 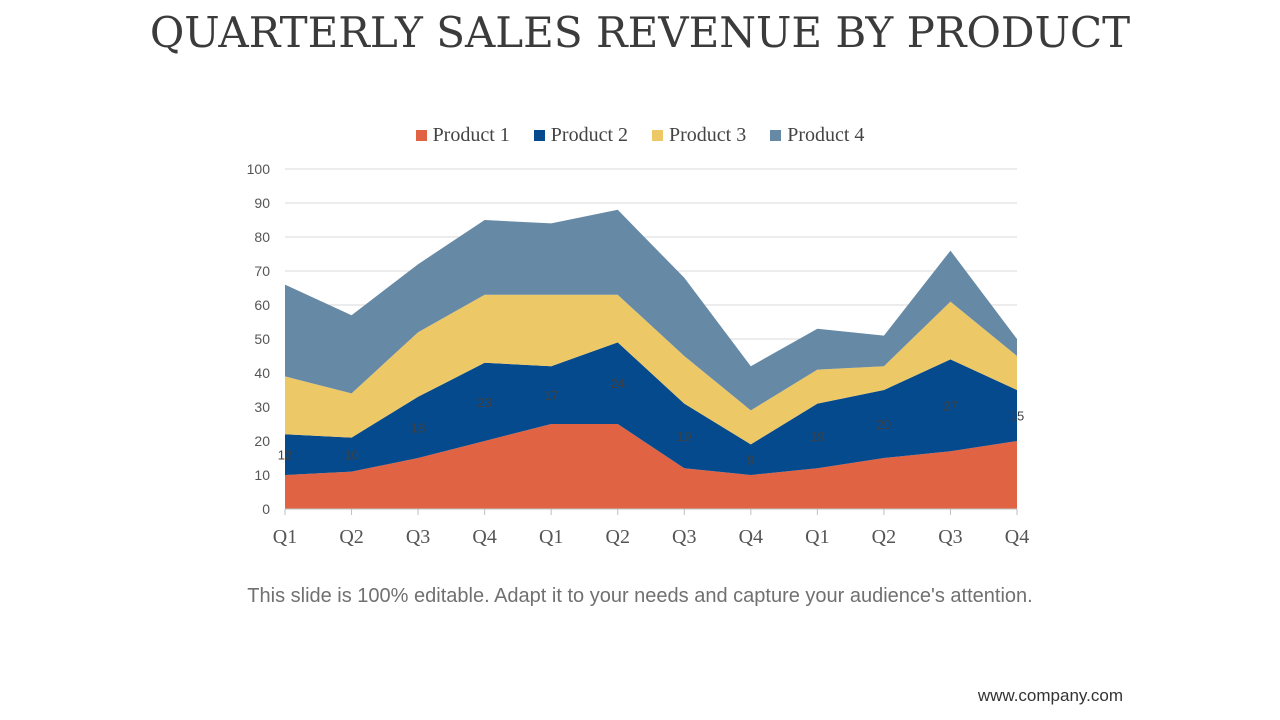 I want to click on data-label-series-2-10: 27, so click(x=950, y=405).